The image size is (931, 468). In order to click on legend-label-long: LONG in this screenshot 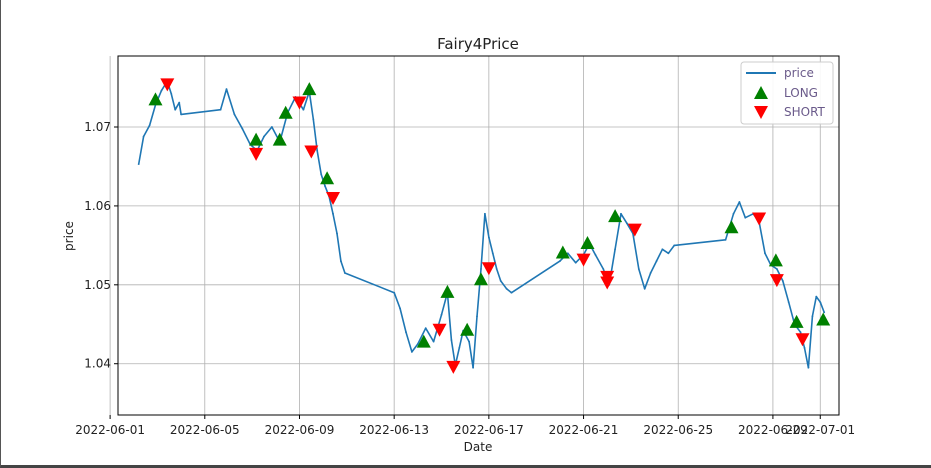, I will do `click(801, 93)`.